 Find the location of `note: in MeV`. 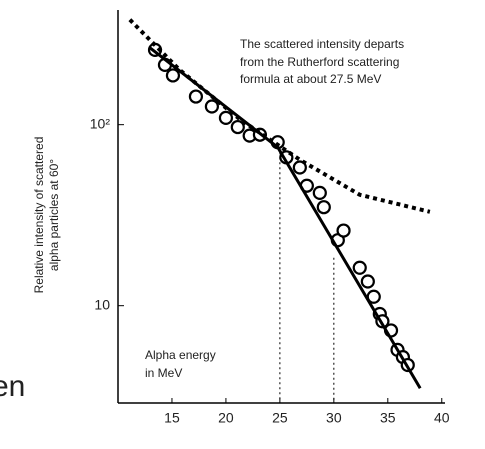

note: in MeV is located at coordinates (163, 373).